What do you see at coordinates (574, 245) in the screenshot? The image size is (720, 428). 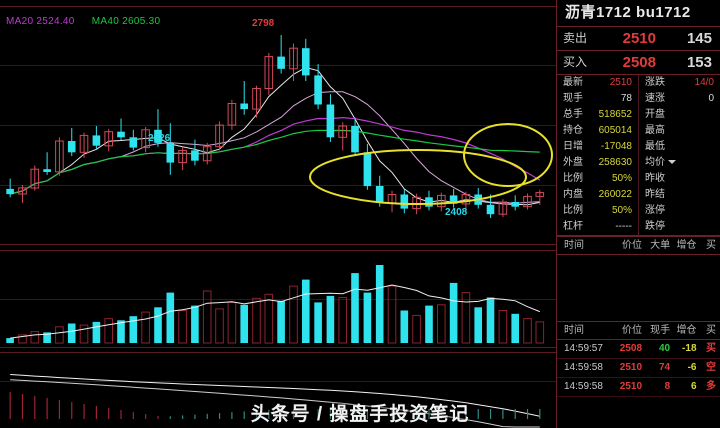 I see `order-col-time: 时间` at bounding box center [574, 245].